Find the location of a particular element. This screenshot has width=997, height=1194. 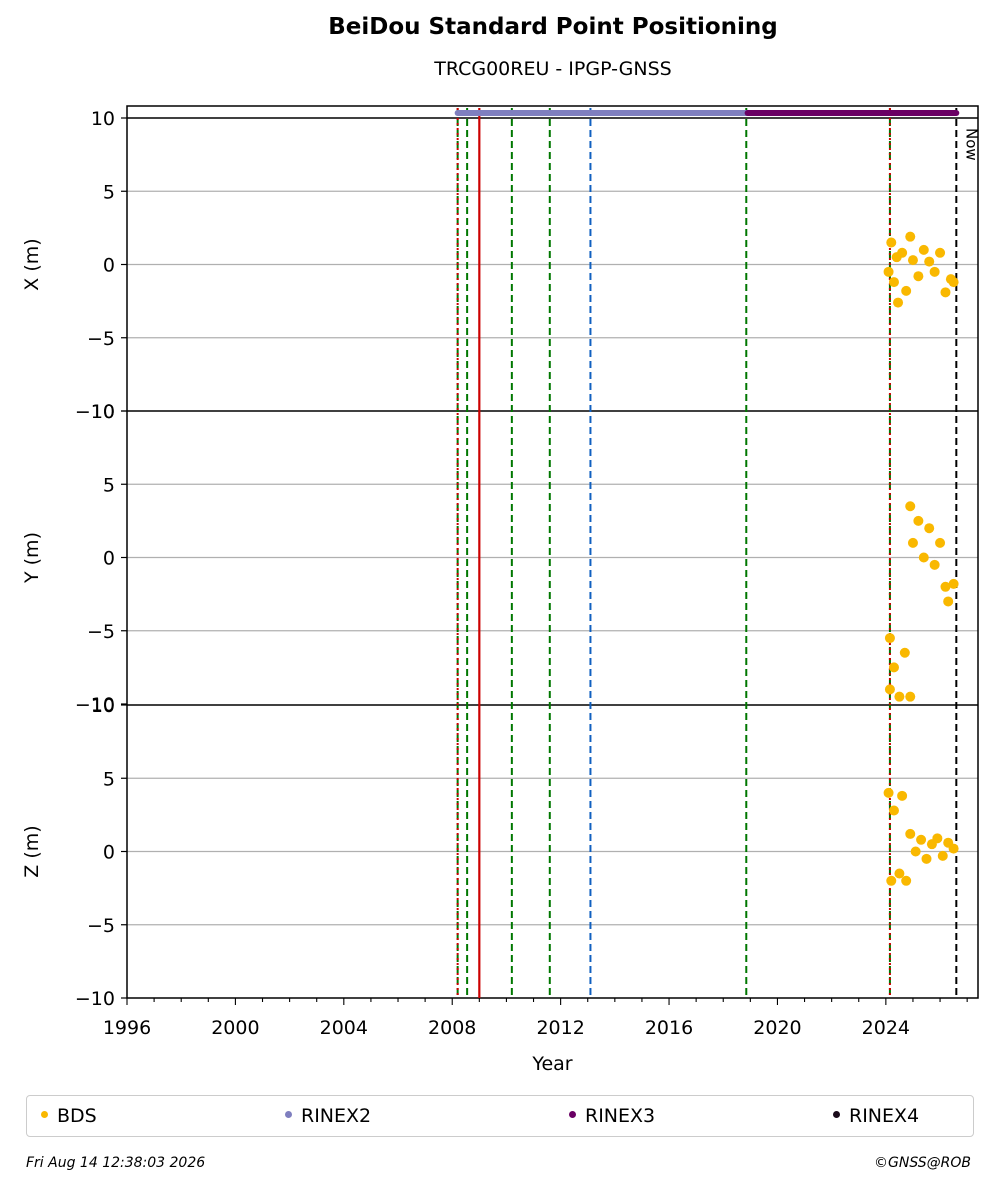

legend: BDS RINEX2 RINEX3 RINEX4 is located at coordinates (500, 1116).